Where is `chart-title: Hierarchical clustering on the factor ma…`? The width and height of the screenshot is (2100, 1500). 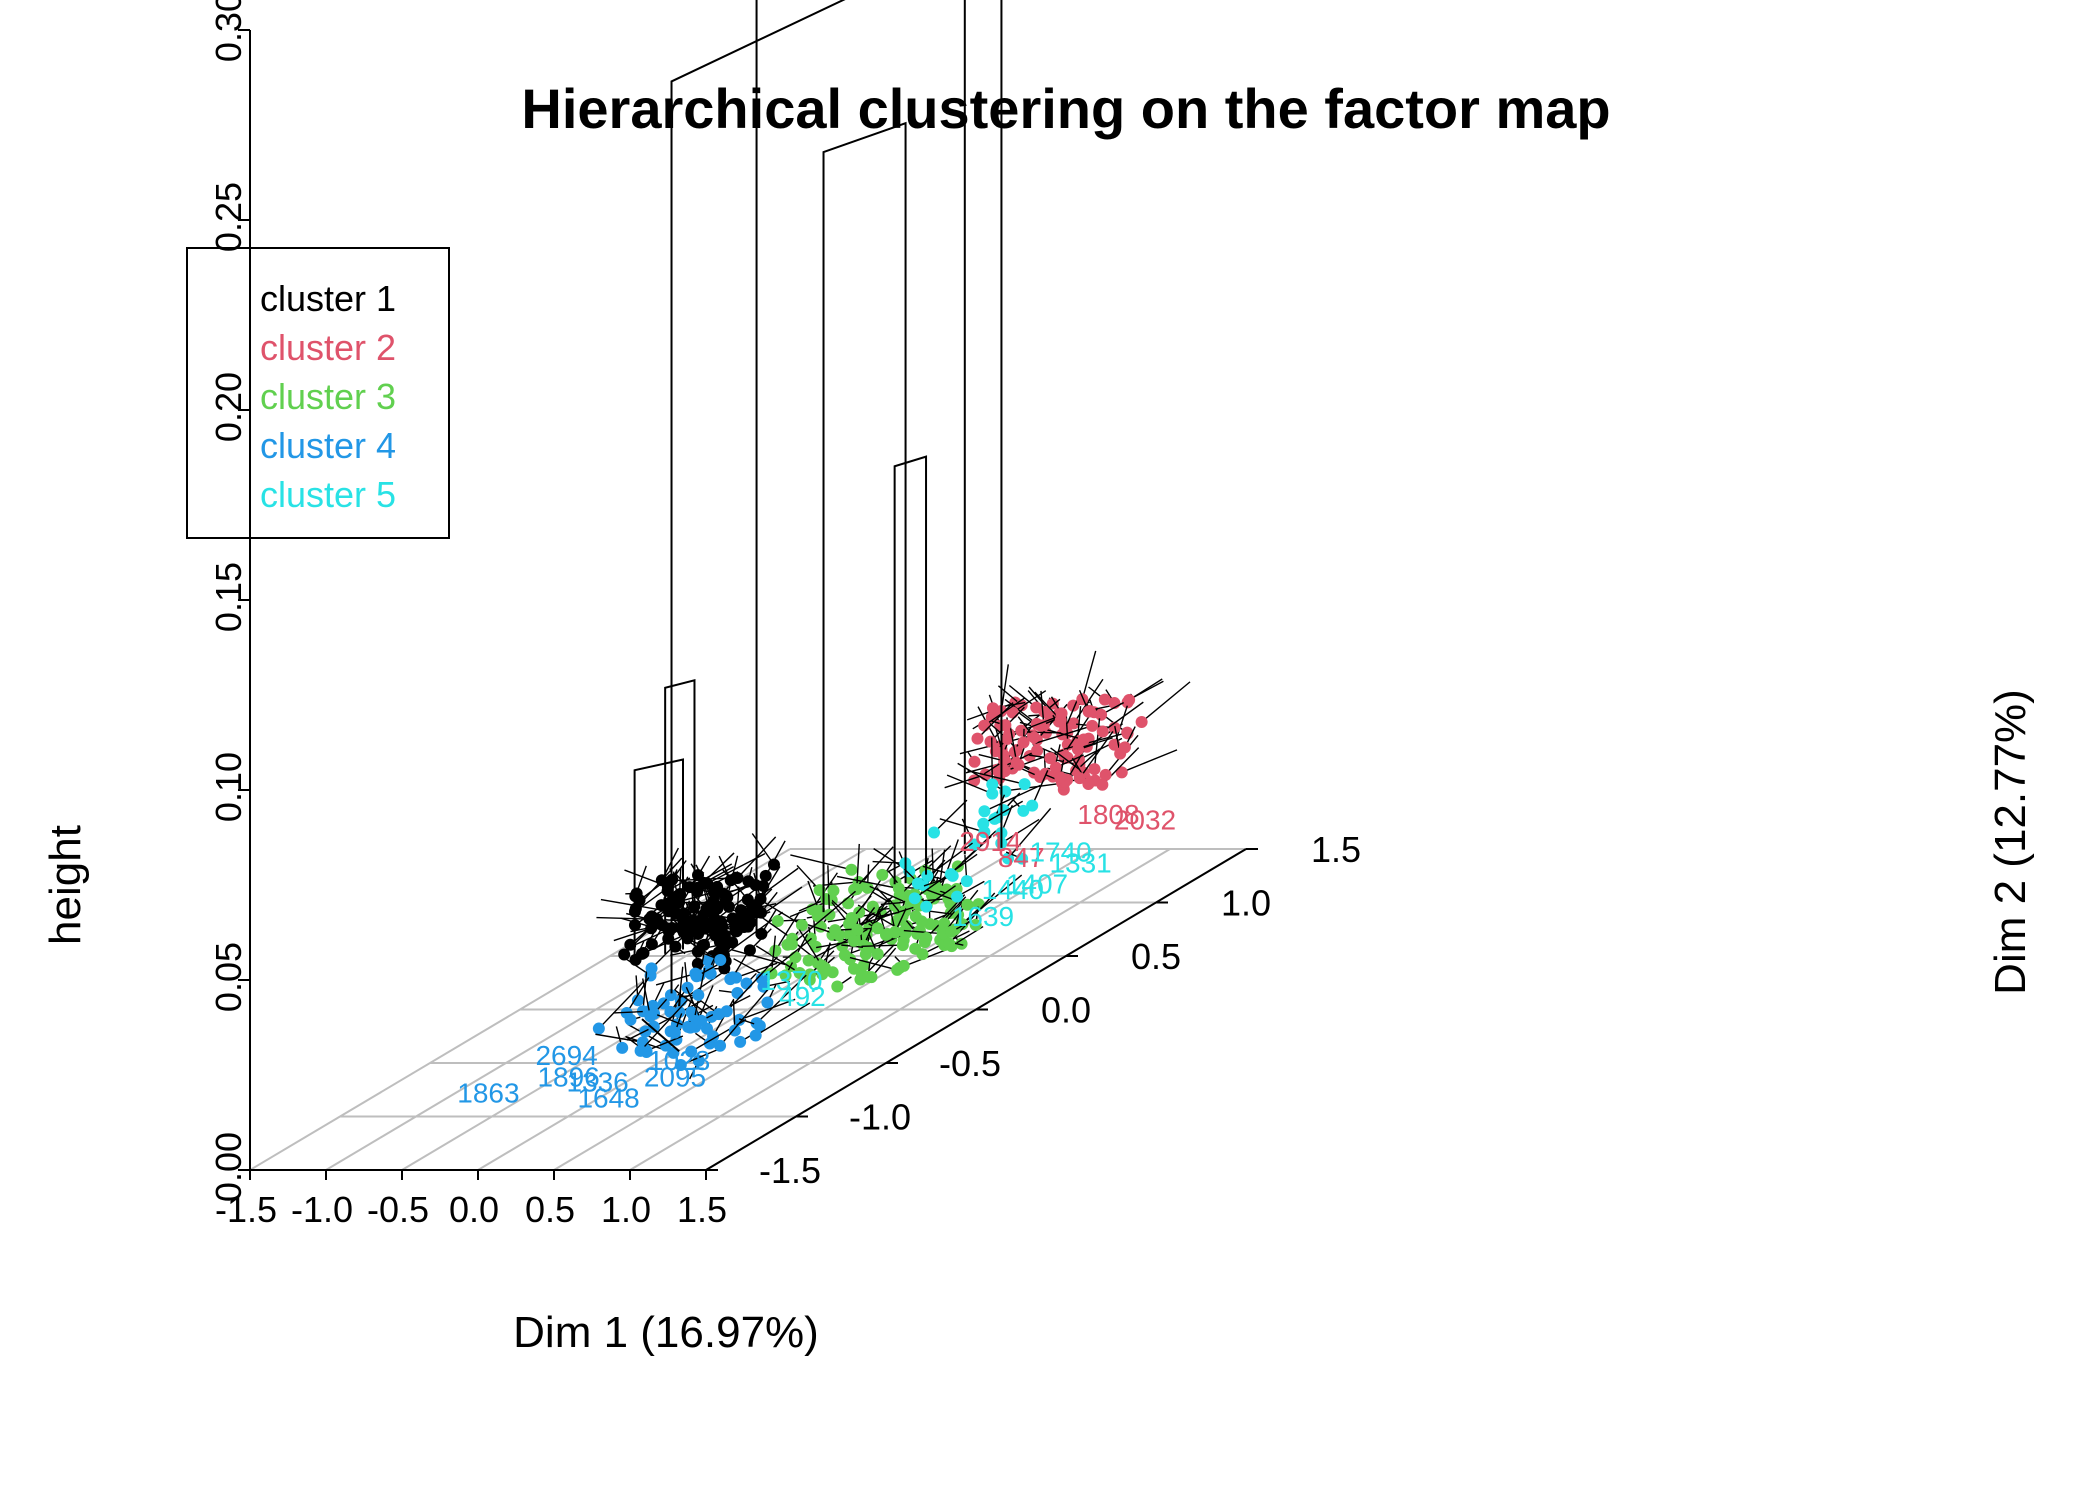
chart-title: Hierarchical clustering on the factor ma… is located at coordinates (1065, 108).